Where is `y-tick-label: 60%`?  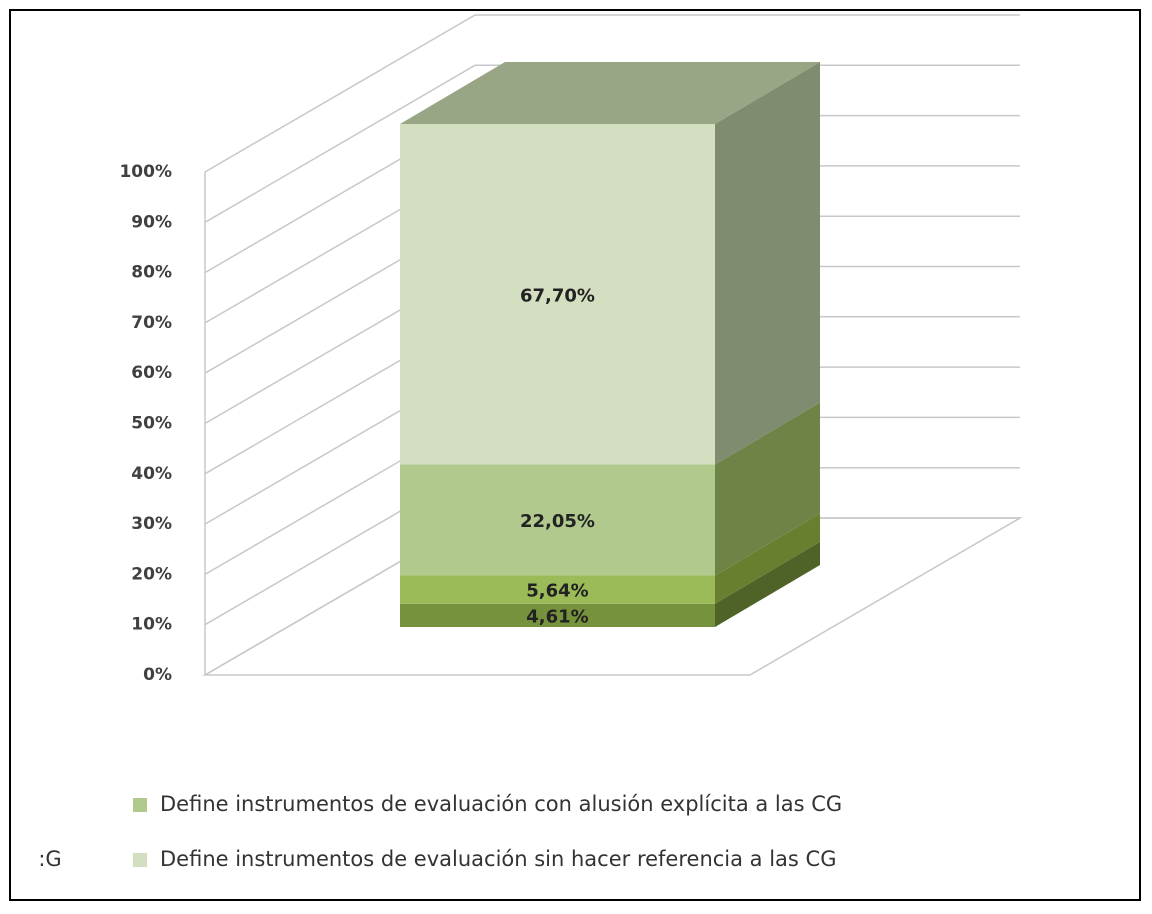 y-tick-label: 60% is located at coordinates (151, 373).